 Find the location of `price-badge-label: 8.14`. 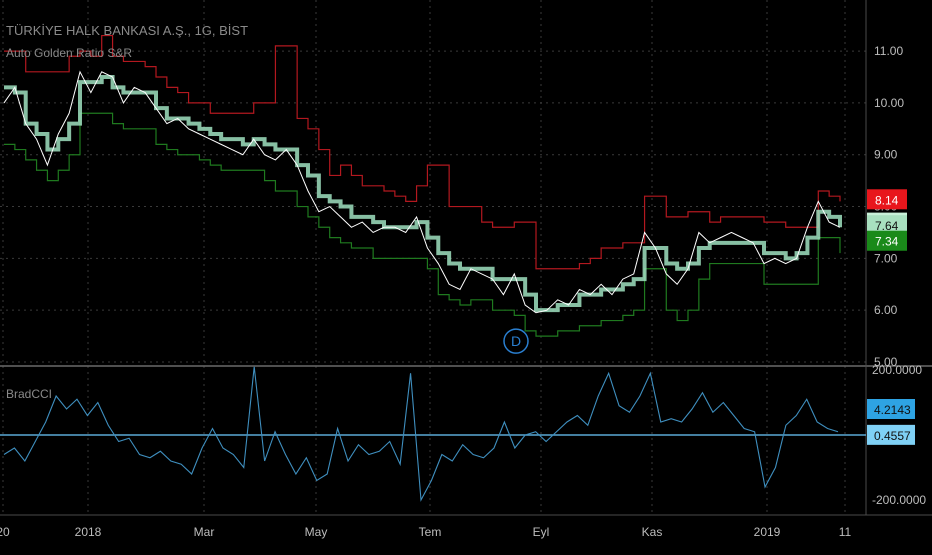

price-badge-label: 8.14 is located at coordinates (887, 200).